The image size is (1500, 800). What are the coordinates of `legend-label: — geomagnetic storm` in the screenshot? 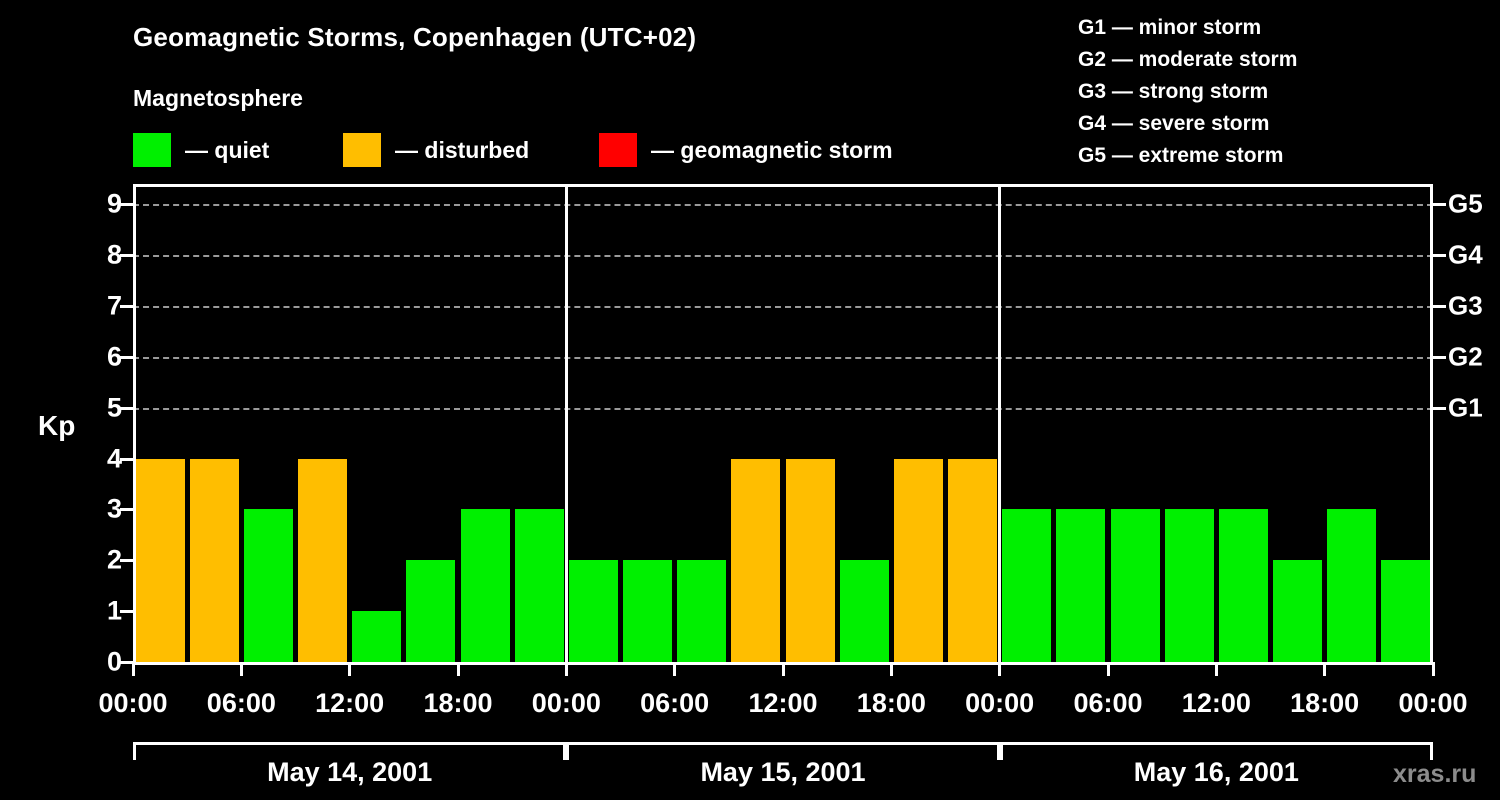 It's located at (772, 149).